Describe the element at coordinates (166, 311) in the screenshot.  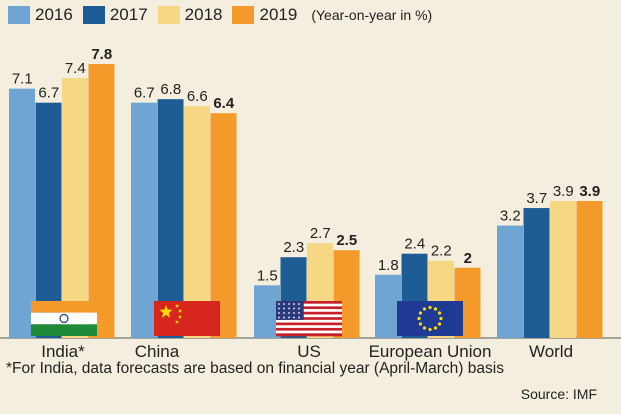
I see `china-flag-big-star` at that location.